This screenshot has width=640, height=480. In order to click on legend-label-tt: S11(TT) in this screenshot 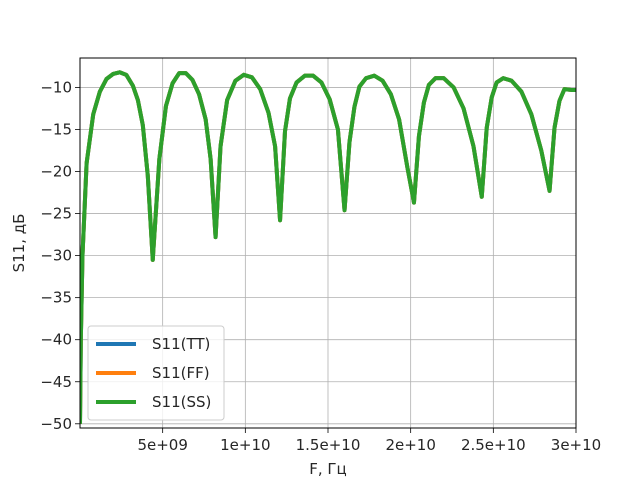, I will do `click(181, 344)`.